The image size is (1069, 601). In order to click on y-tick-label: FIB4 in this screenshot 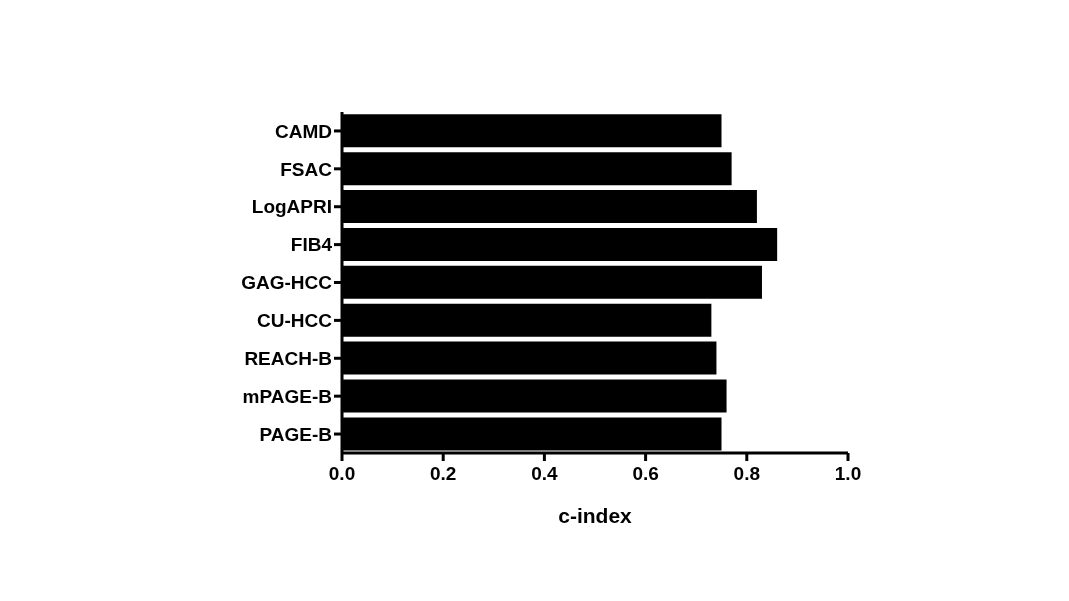, I will do `click(311, 245)`.